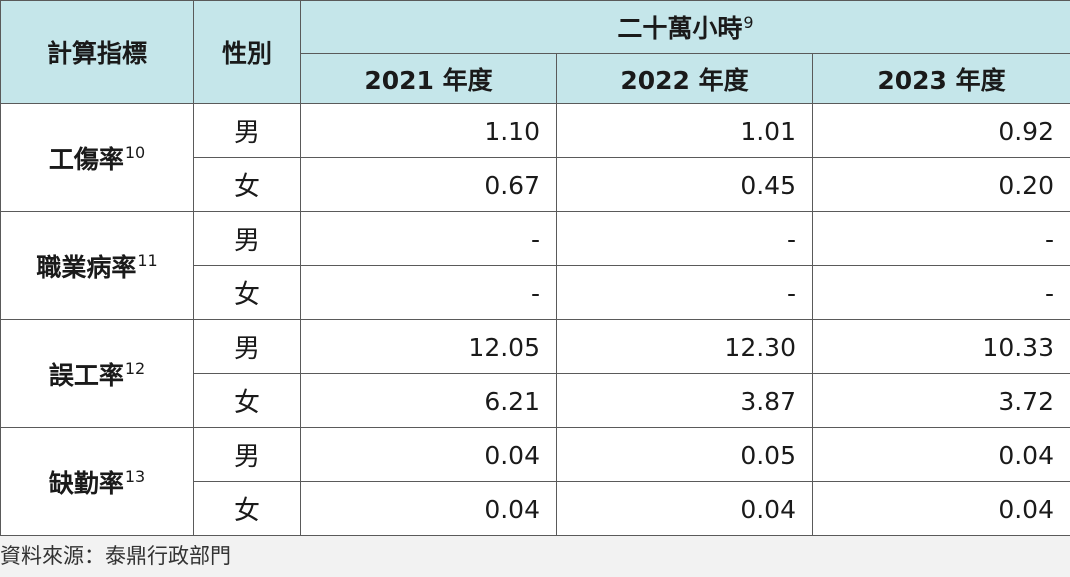 The height and width of the screenshot is (577, 1070). I want to click on year-header-2022: 2022 年度, so click(684, 78).